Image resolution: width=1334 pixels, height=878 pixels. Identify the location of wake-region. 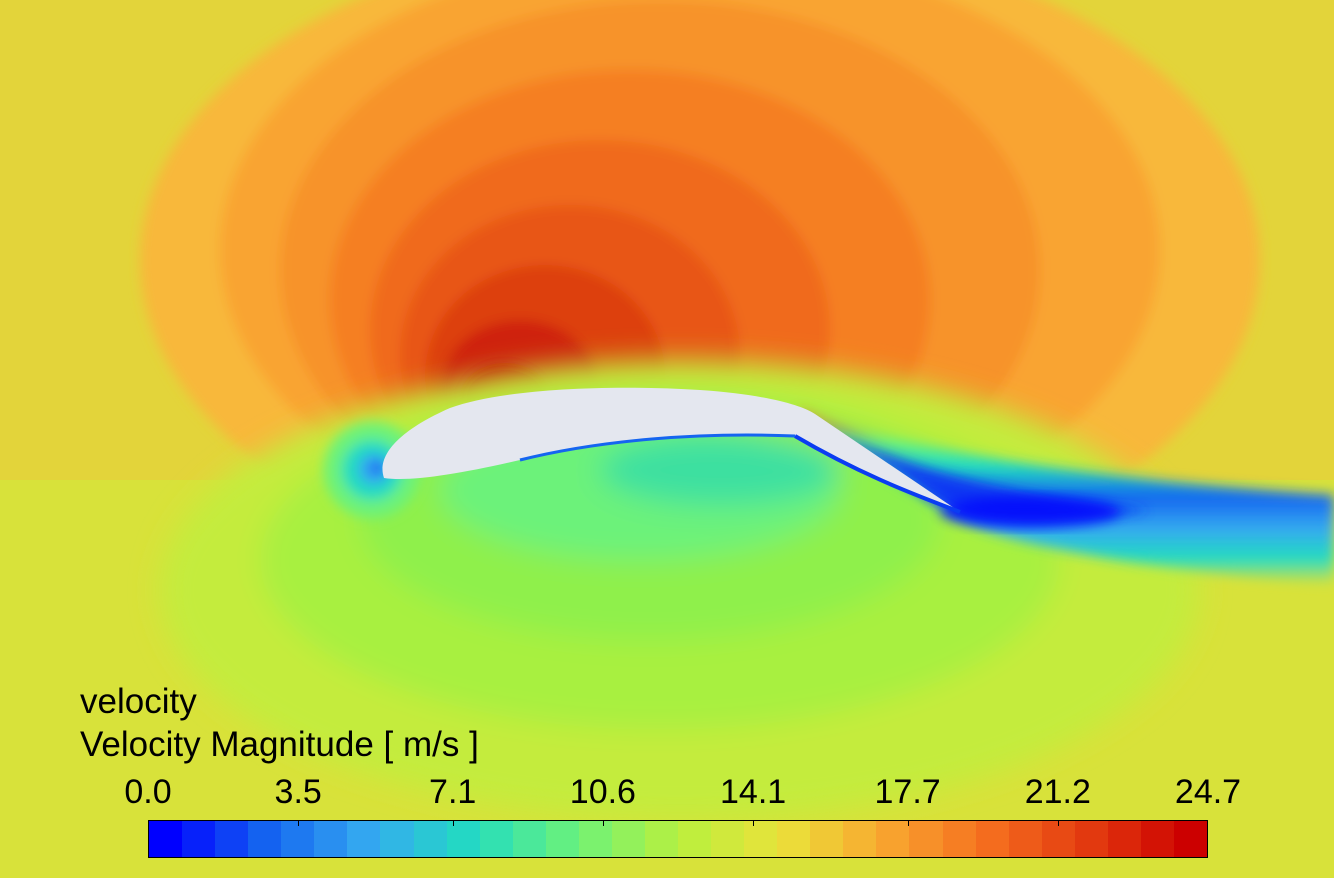
(1067, 497).